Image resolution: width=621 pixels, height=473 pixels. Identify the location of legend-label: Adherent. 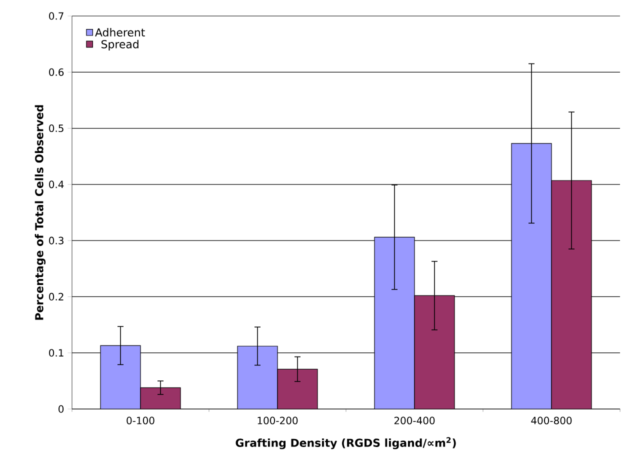
(120, 32).